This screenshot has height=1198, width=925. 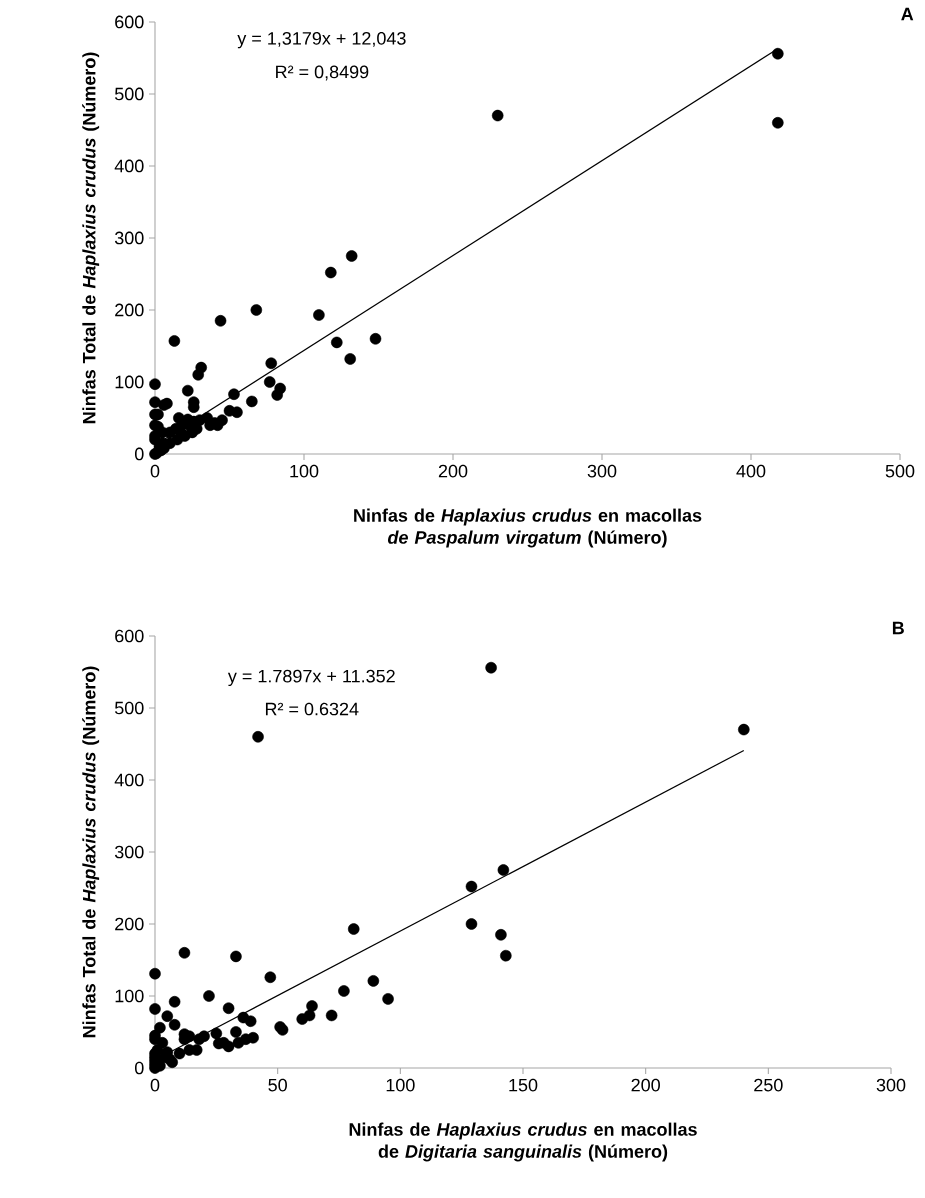 What do you see at coordinates (523, 1085) in the screenshot?
I see `x-tick-label: 150` at bounding box center [523, 1085].